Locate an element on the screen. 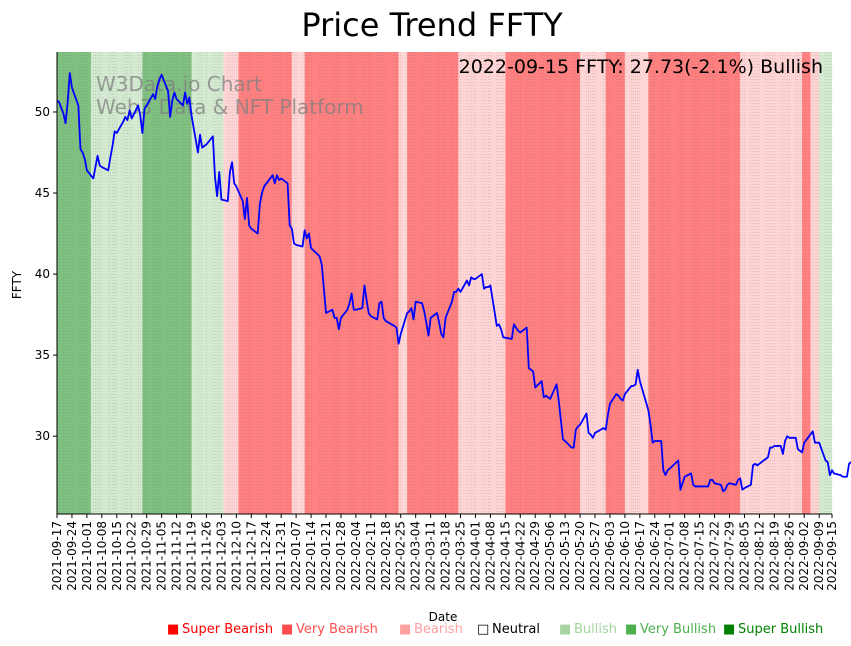 The width and height of the screenshot is (851, 646). x-tick-label: 2022-09-09 is located at coordinates (819, 556).